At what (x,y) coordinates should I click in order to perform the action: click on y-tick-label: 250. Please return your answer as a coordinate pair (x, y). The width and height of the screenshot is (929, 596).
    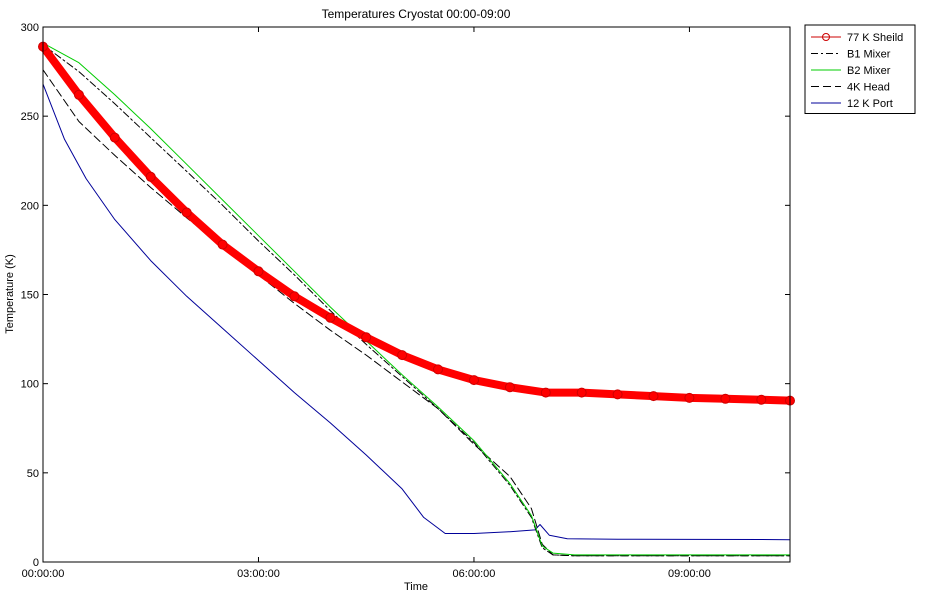
    Looking at the image, I should click on (30, 117).